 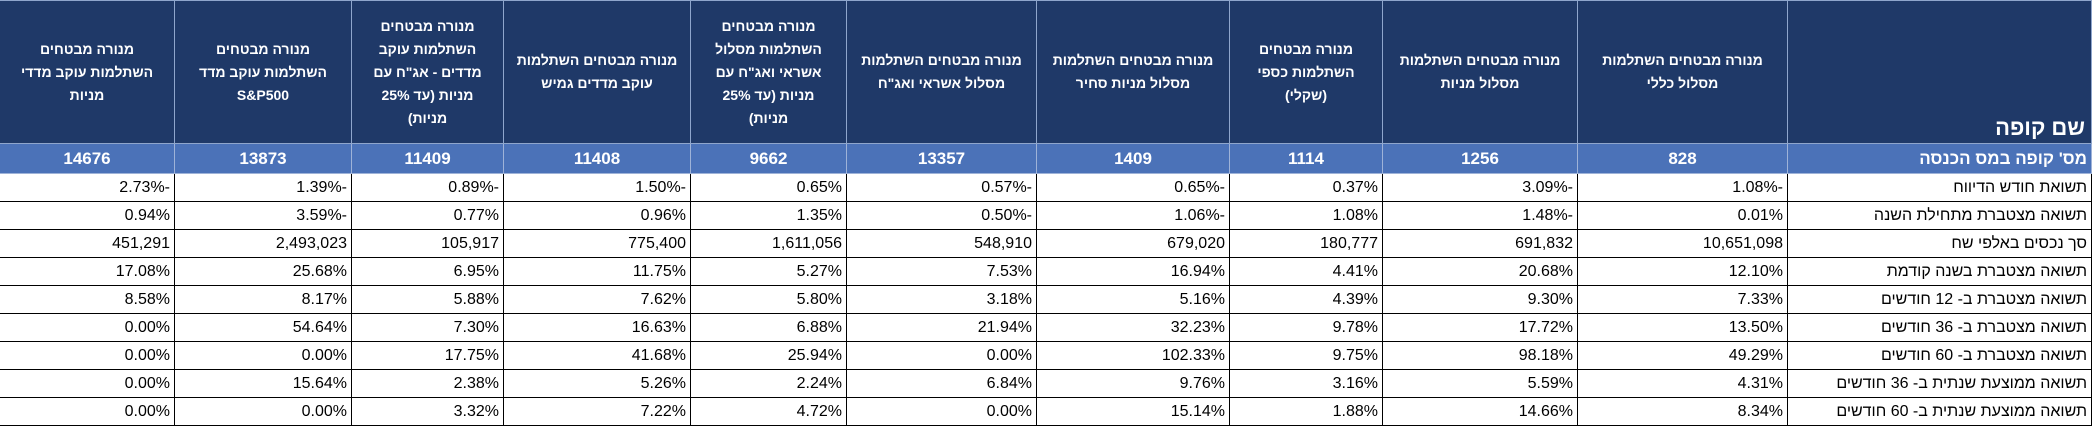 I want to click on cell-value: 5.59%, so click(x=1480, y=383).